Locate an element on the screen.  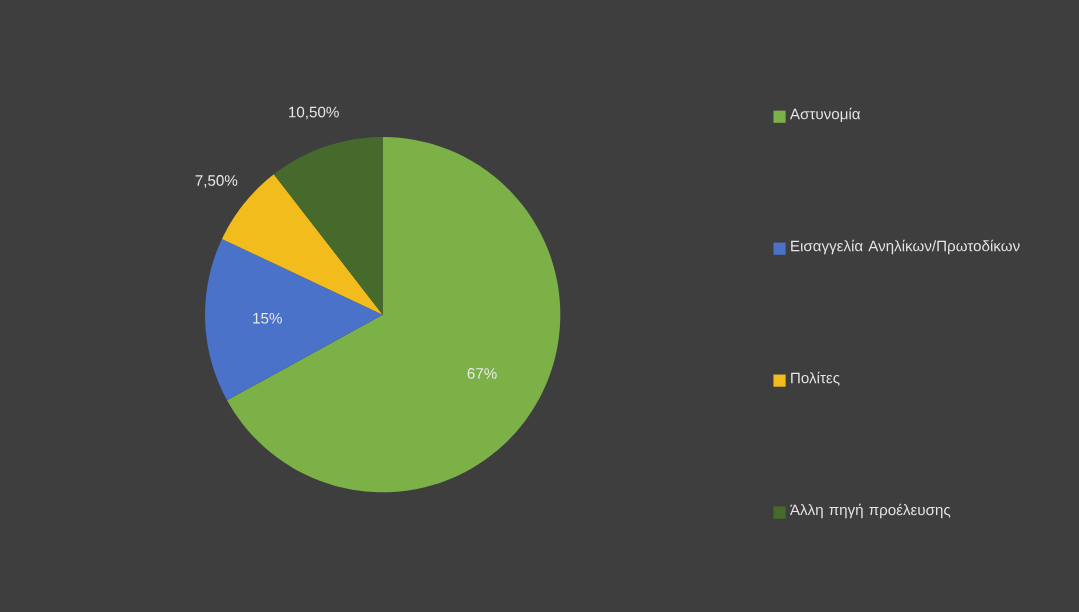
data-label: 67% is located at coordinates (482, 373).